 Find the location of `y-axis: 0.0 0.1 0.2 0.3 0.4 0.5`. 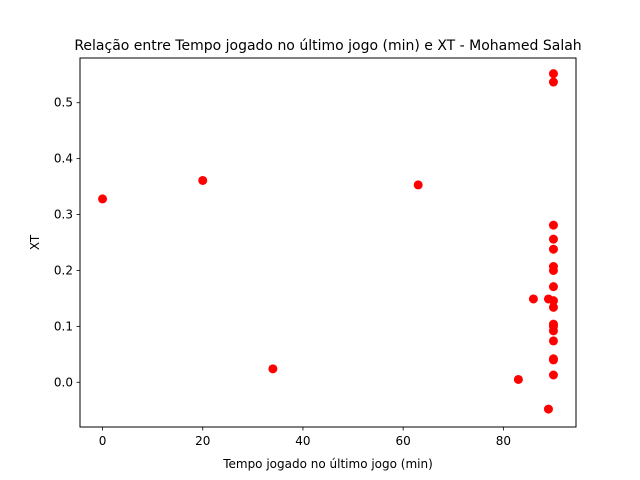

y-axis: 0.0 0.1 0.2 0.3 0.4 0.5 is located at coordinates (67, 242).